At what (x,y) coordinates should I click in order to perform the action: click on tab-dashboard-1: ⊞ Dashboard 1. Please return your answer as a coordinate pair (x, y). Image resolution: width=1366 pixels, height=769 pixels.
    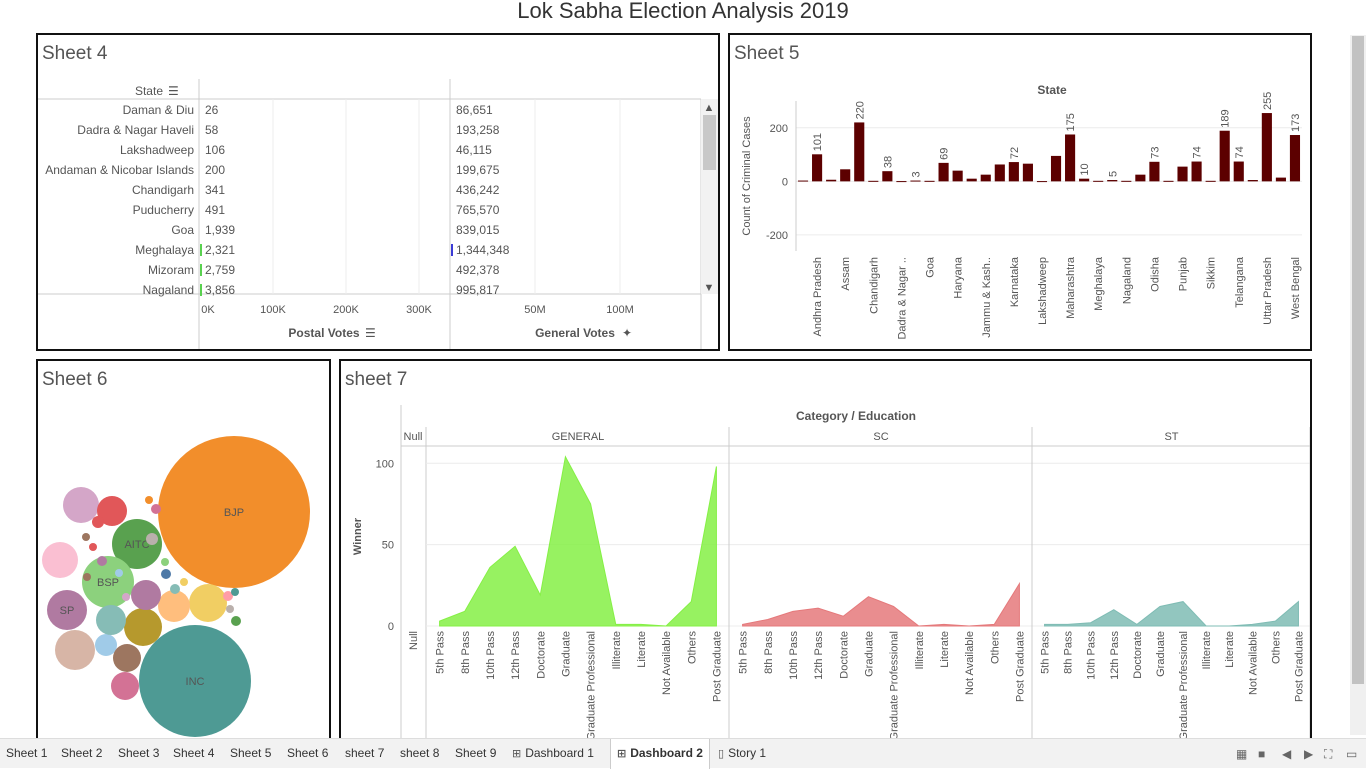
    Looking at the image, I should click on (553, 754).